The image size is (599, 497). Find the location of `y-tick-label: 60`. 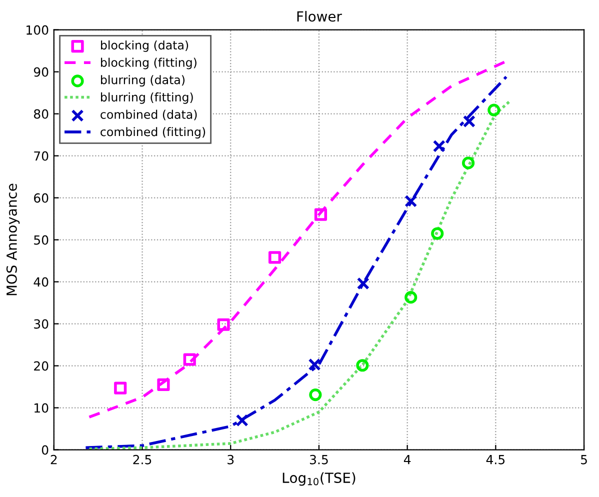

y-tick-label: 60 is located at coordinates (41, 198).